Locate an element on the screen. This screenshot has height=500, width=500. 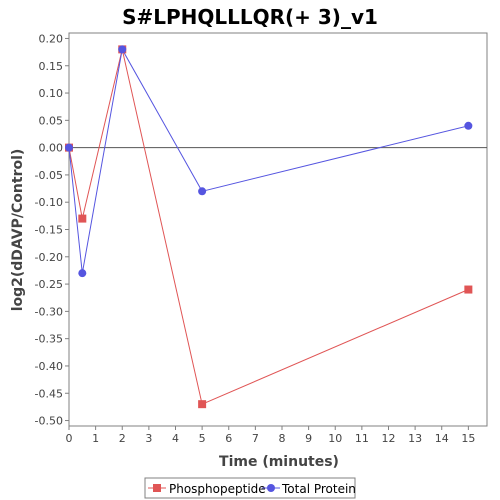
legend-item-phosphopeptide: Phosphopeptide is located at coordinates (207, 489).